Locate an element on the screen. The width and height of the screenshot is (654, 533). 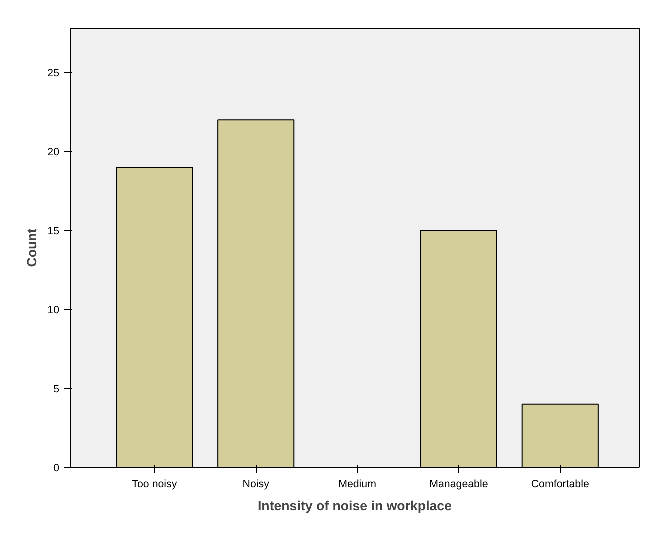
y-tick-label: 20 is located at coordinates (54, 152).